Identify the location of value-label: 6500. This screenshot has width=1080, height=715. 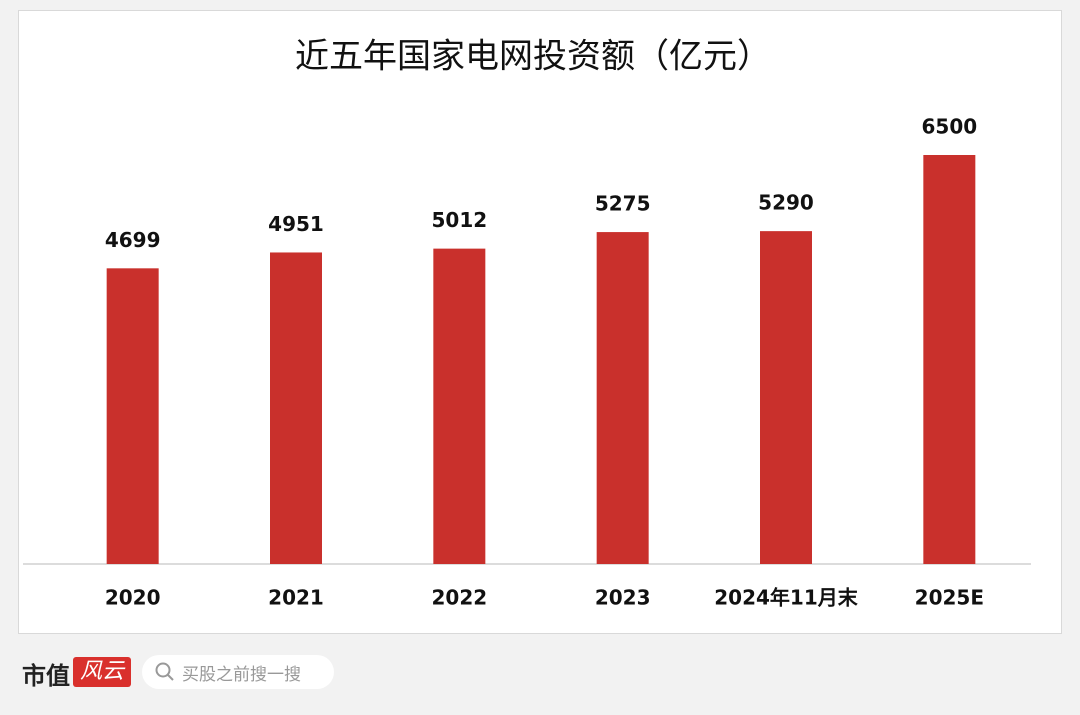
(949, 127).